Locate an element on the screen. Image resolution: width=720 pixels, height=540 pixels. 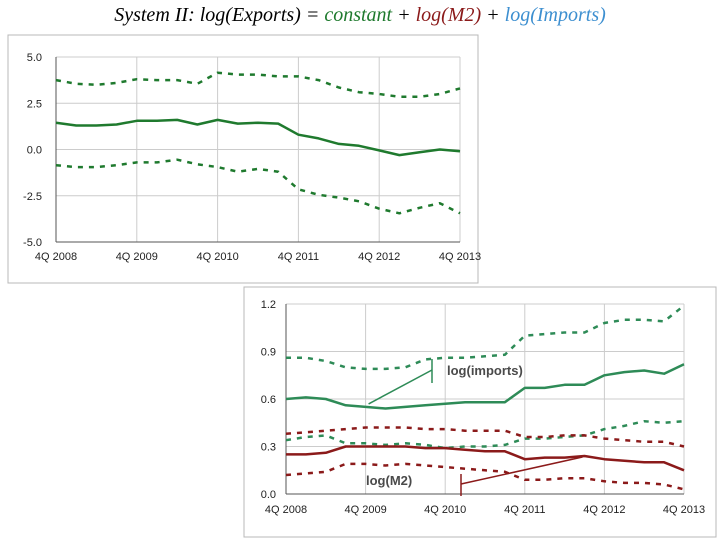
chart2-log-m2-estimate-line is located at coordinates (485, 458).